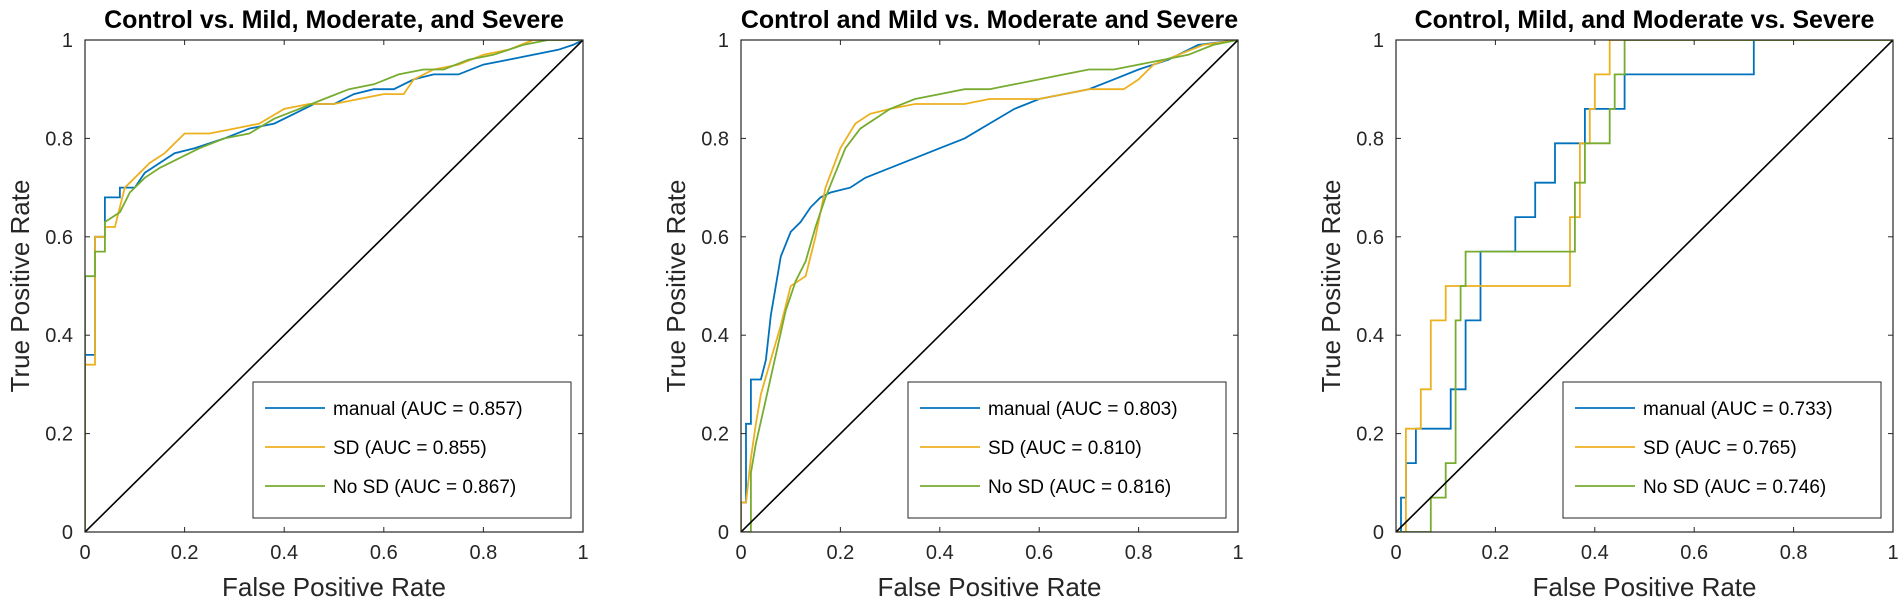  I want to click on legend-entry: manual (AUC = 0.857), so click(428, 409).